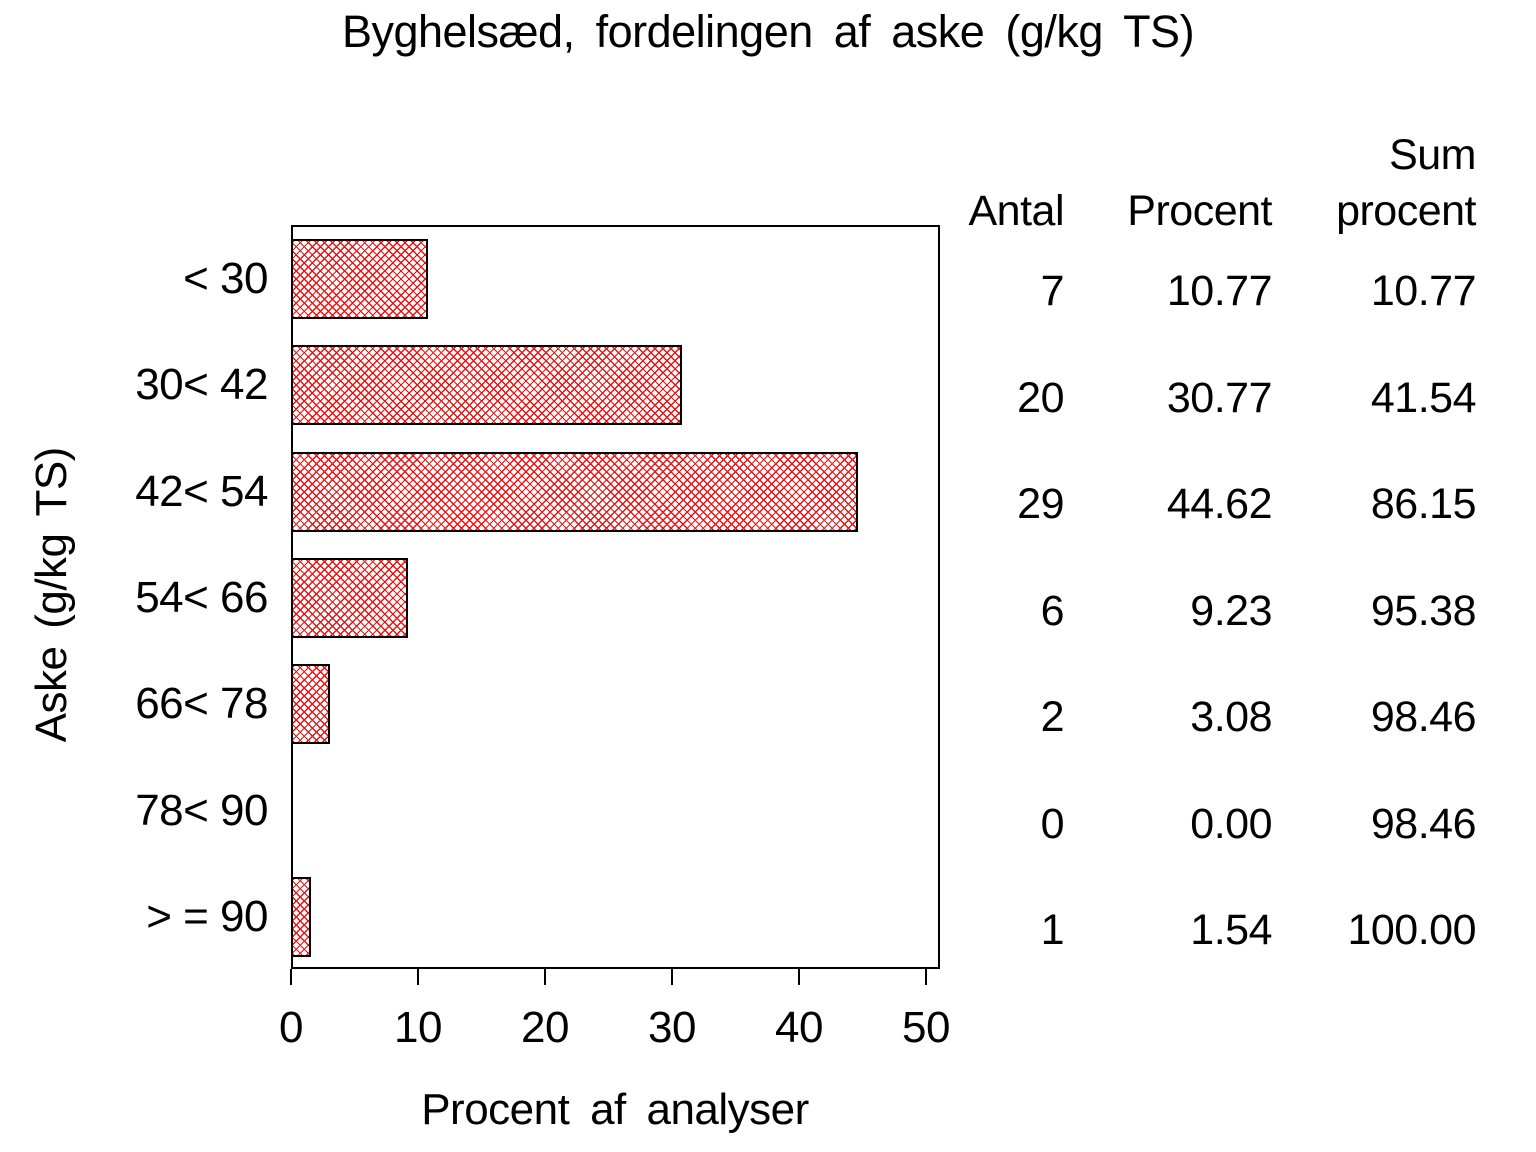 This screenshot has height=1152, width=1536. What do you see at coordinates (418, 1027) in the screenshot?
I see `x-tick-label: 10` at bounding box center [418, 1027].